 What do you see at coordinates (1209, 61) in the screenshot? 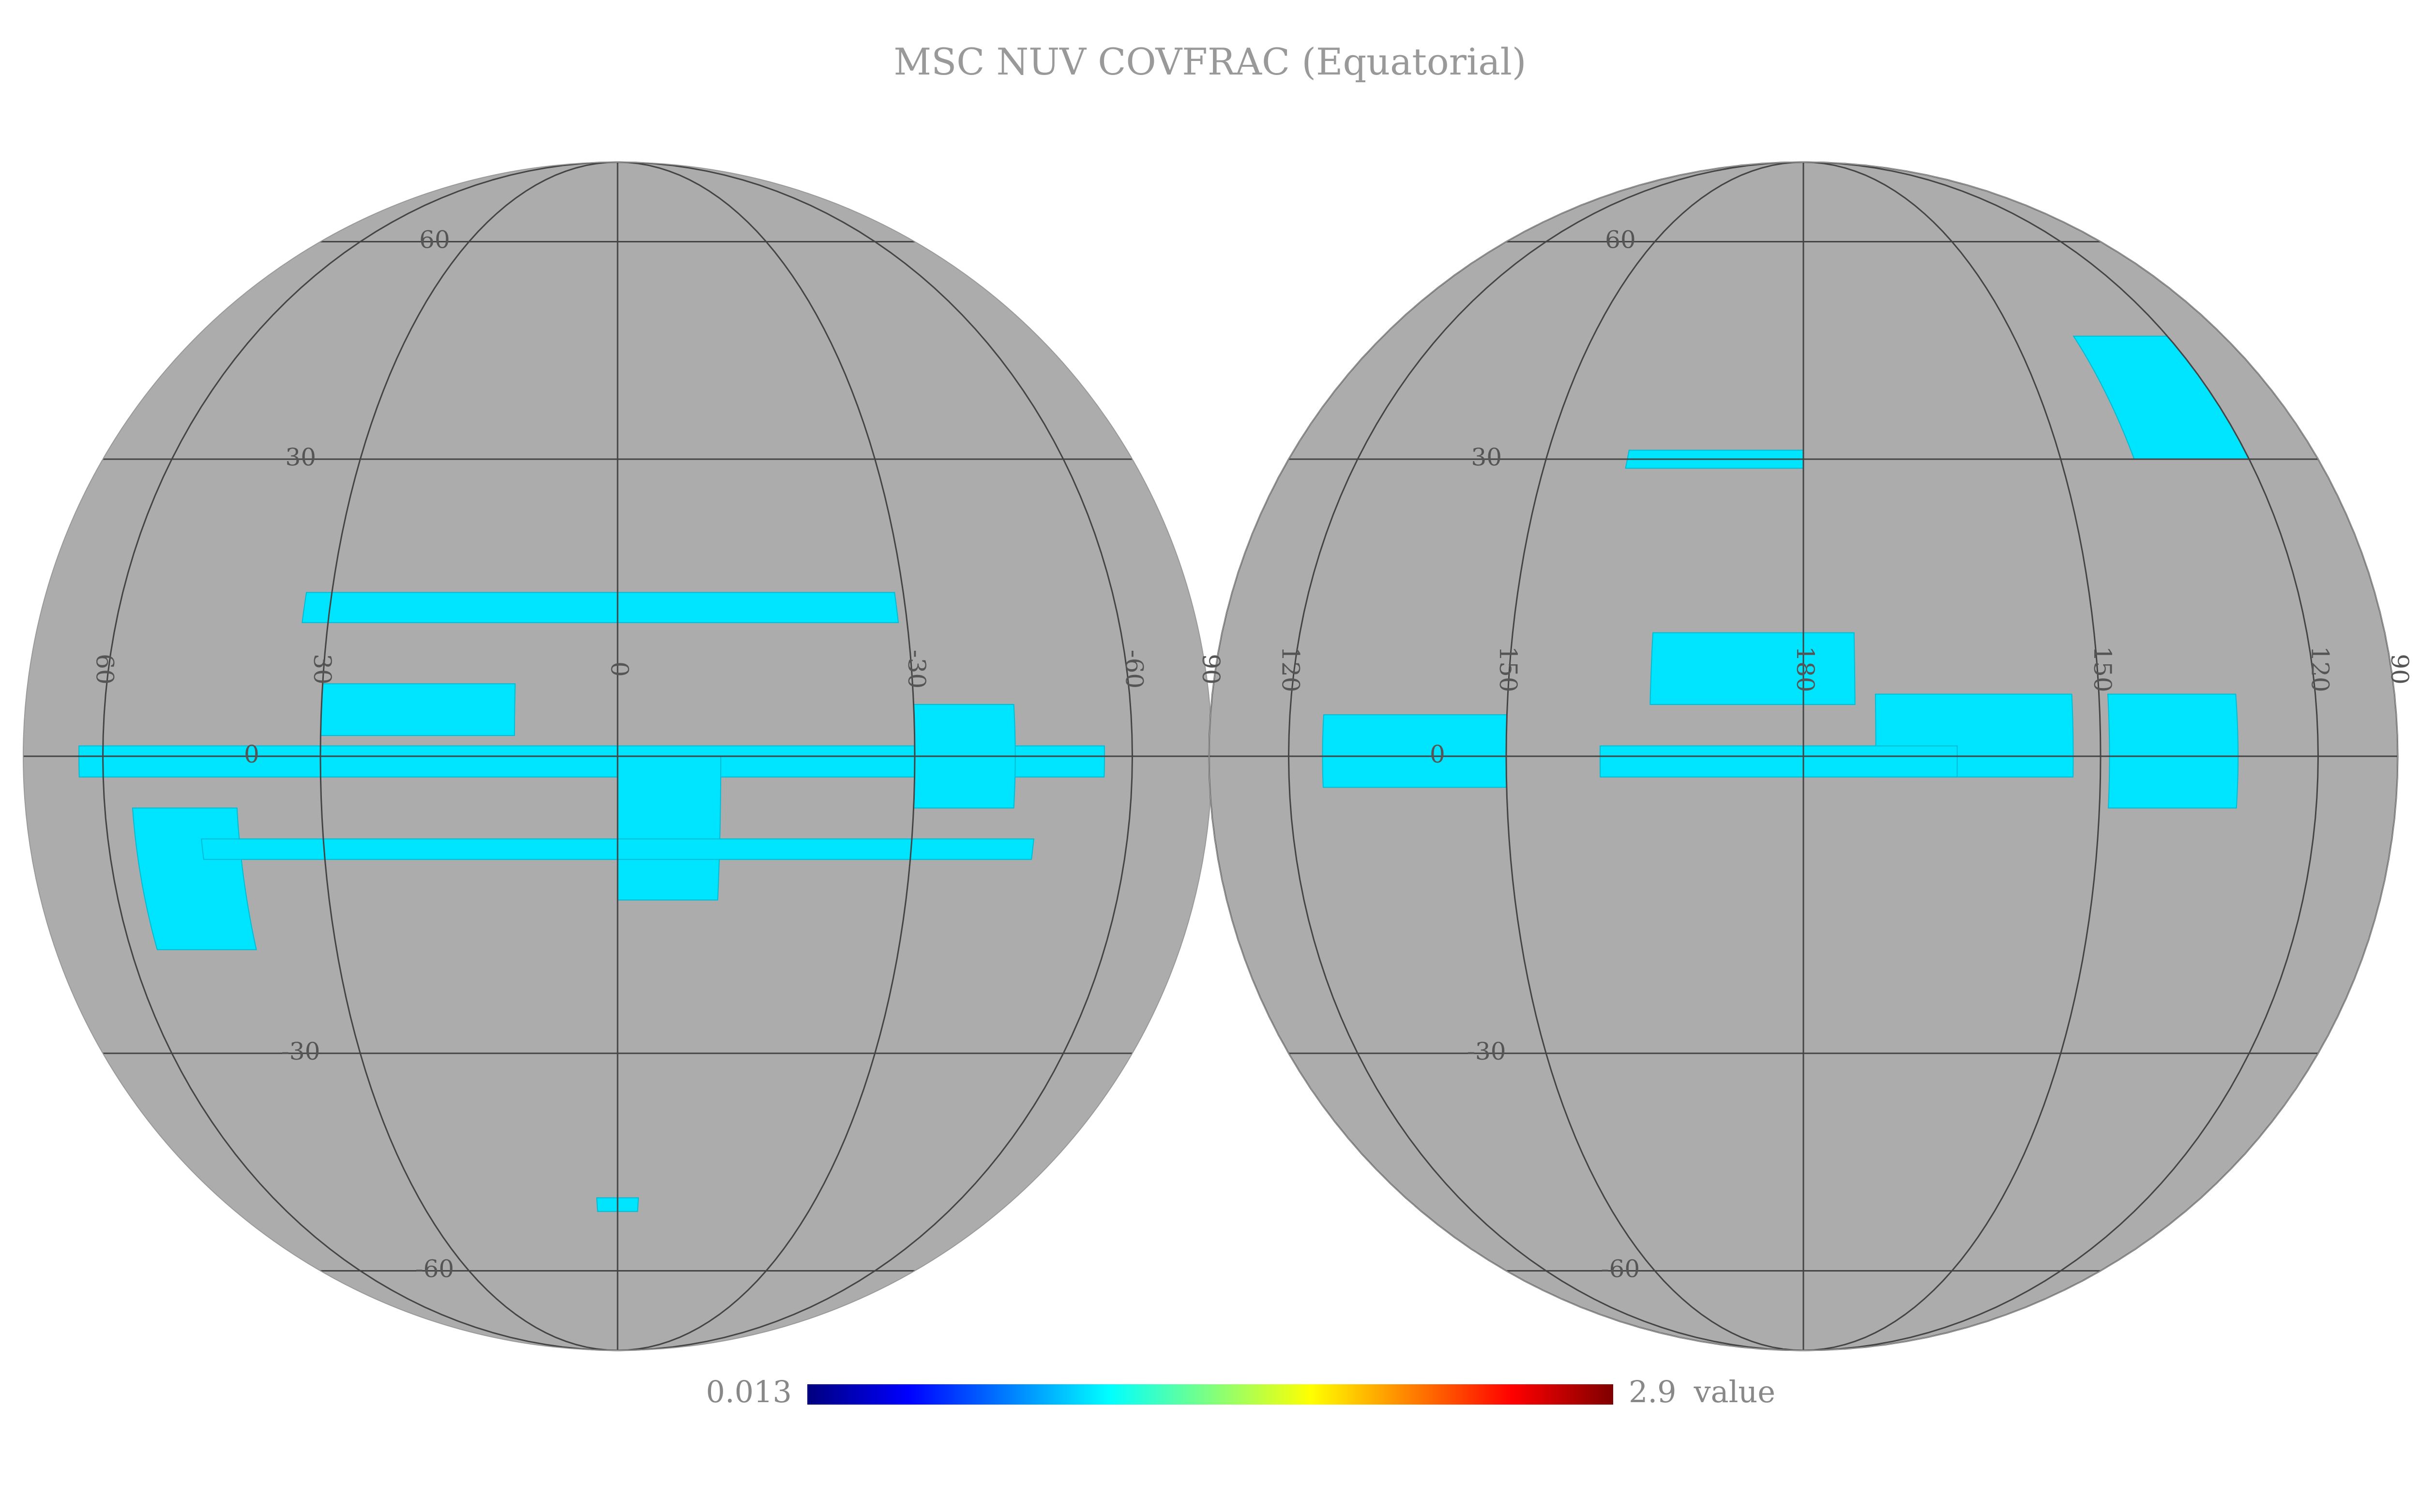
I see `chart-title: MSC NUV COVFRAC (Equatorial)` at bounding box center [1209, 61].